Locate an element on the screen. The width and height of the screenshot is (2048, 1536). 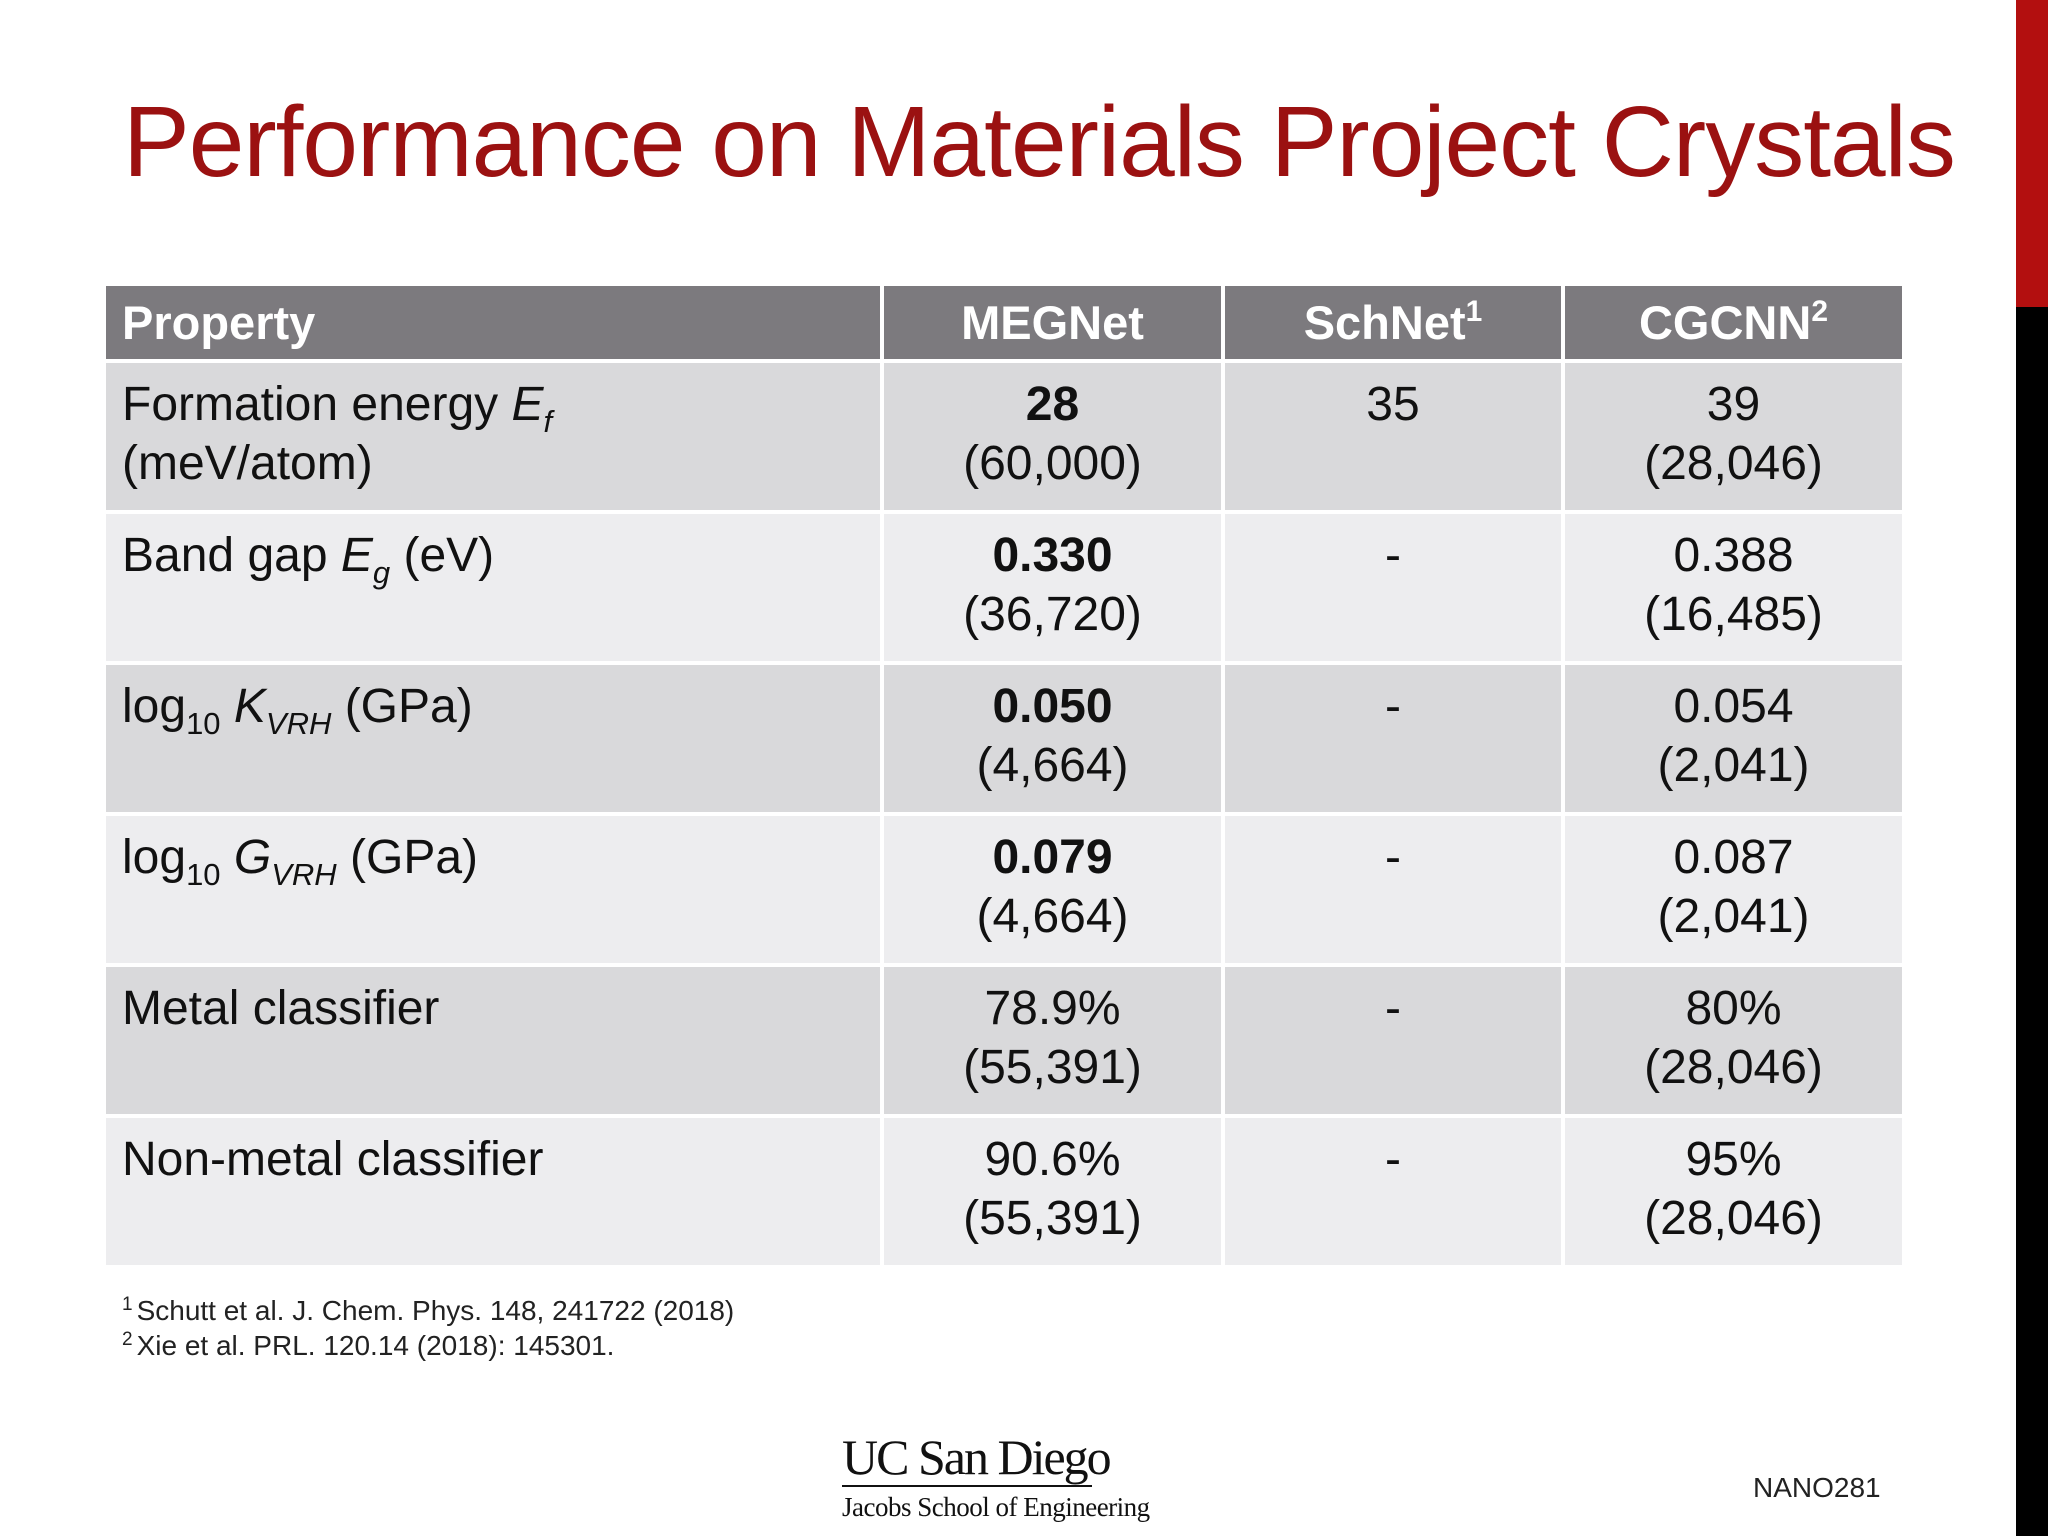
header-schnet: SchNet1 is located at coordinates (1393, 322).